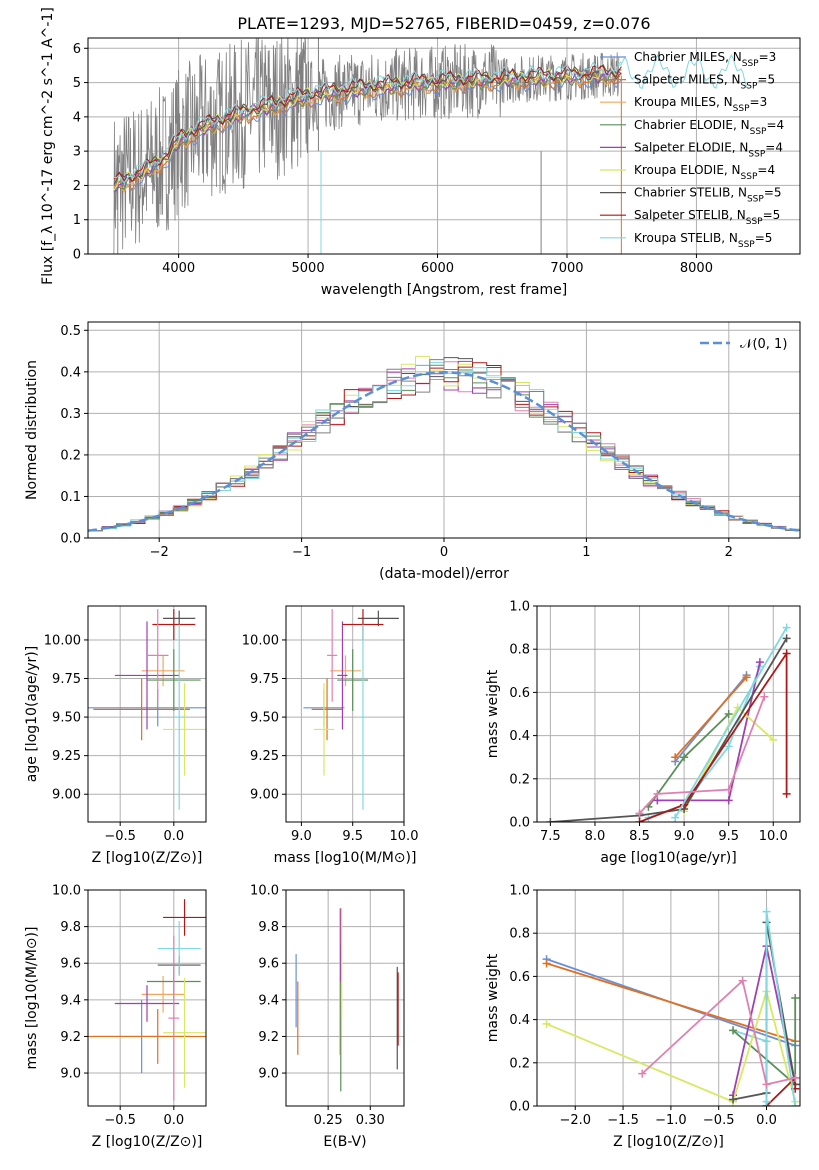 The height and width of the screenshot is (1170, 819). Describe the element at coordinates (519, 891) in the screenshot. I see `y-tick-label: 1.0` at that location.